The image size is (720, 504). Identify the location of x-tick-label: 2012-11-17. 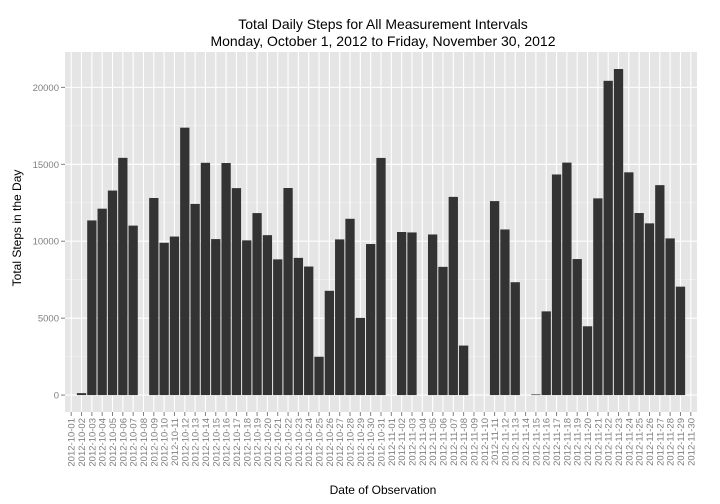
(557, 442).